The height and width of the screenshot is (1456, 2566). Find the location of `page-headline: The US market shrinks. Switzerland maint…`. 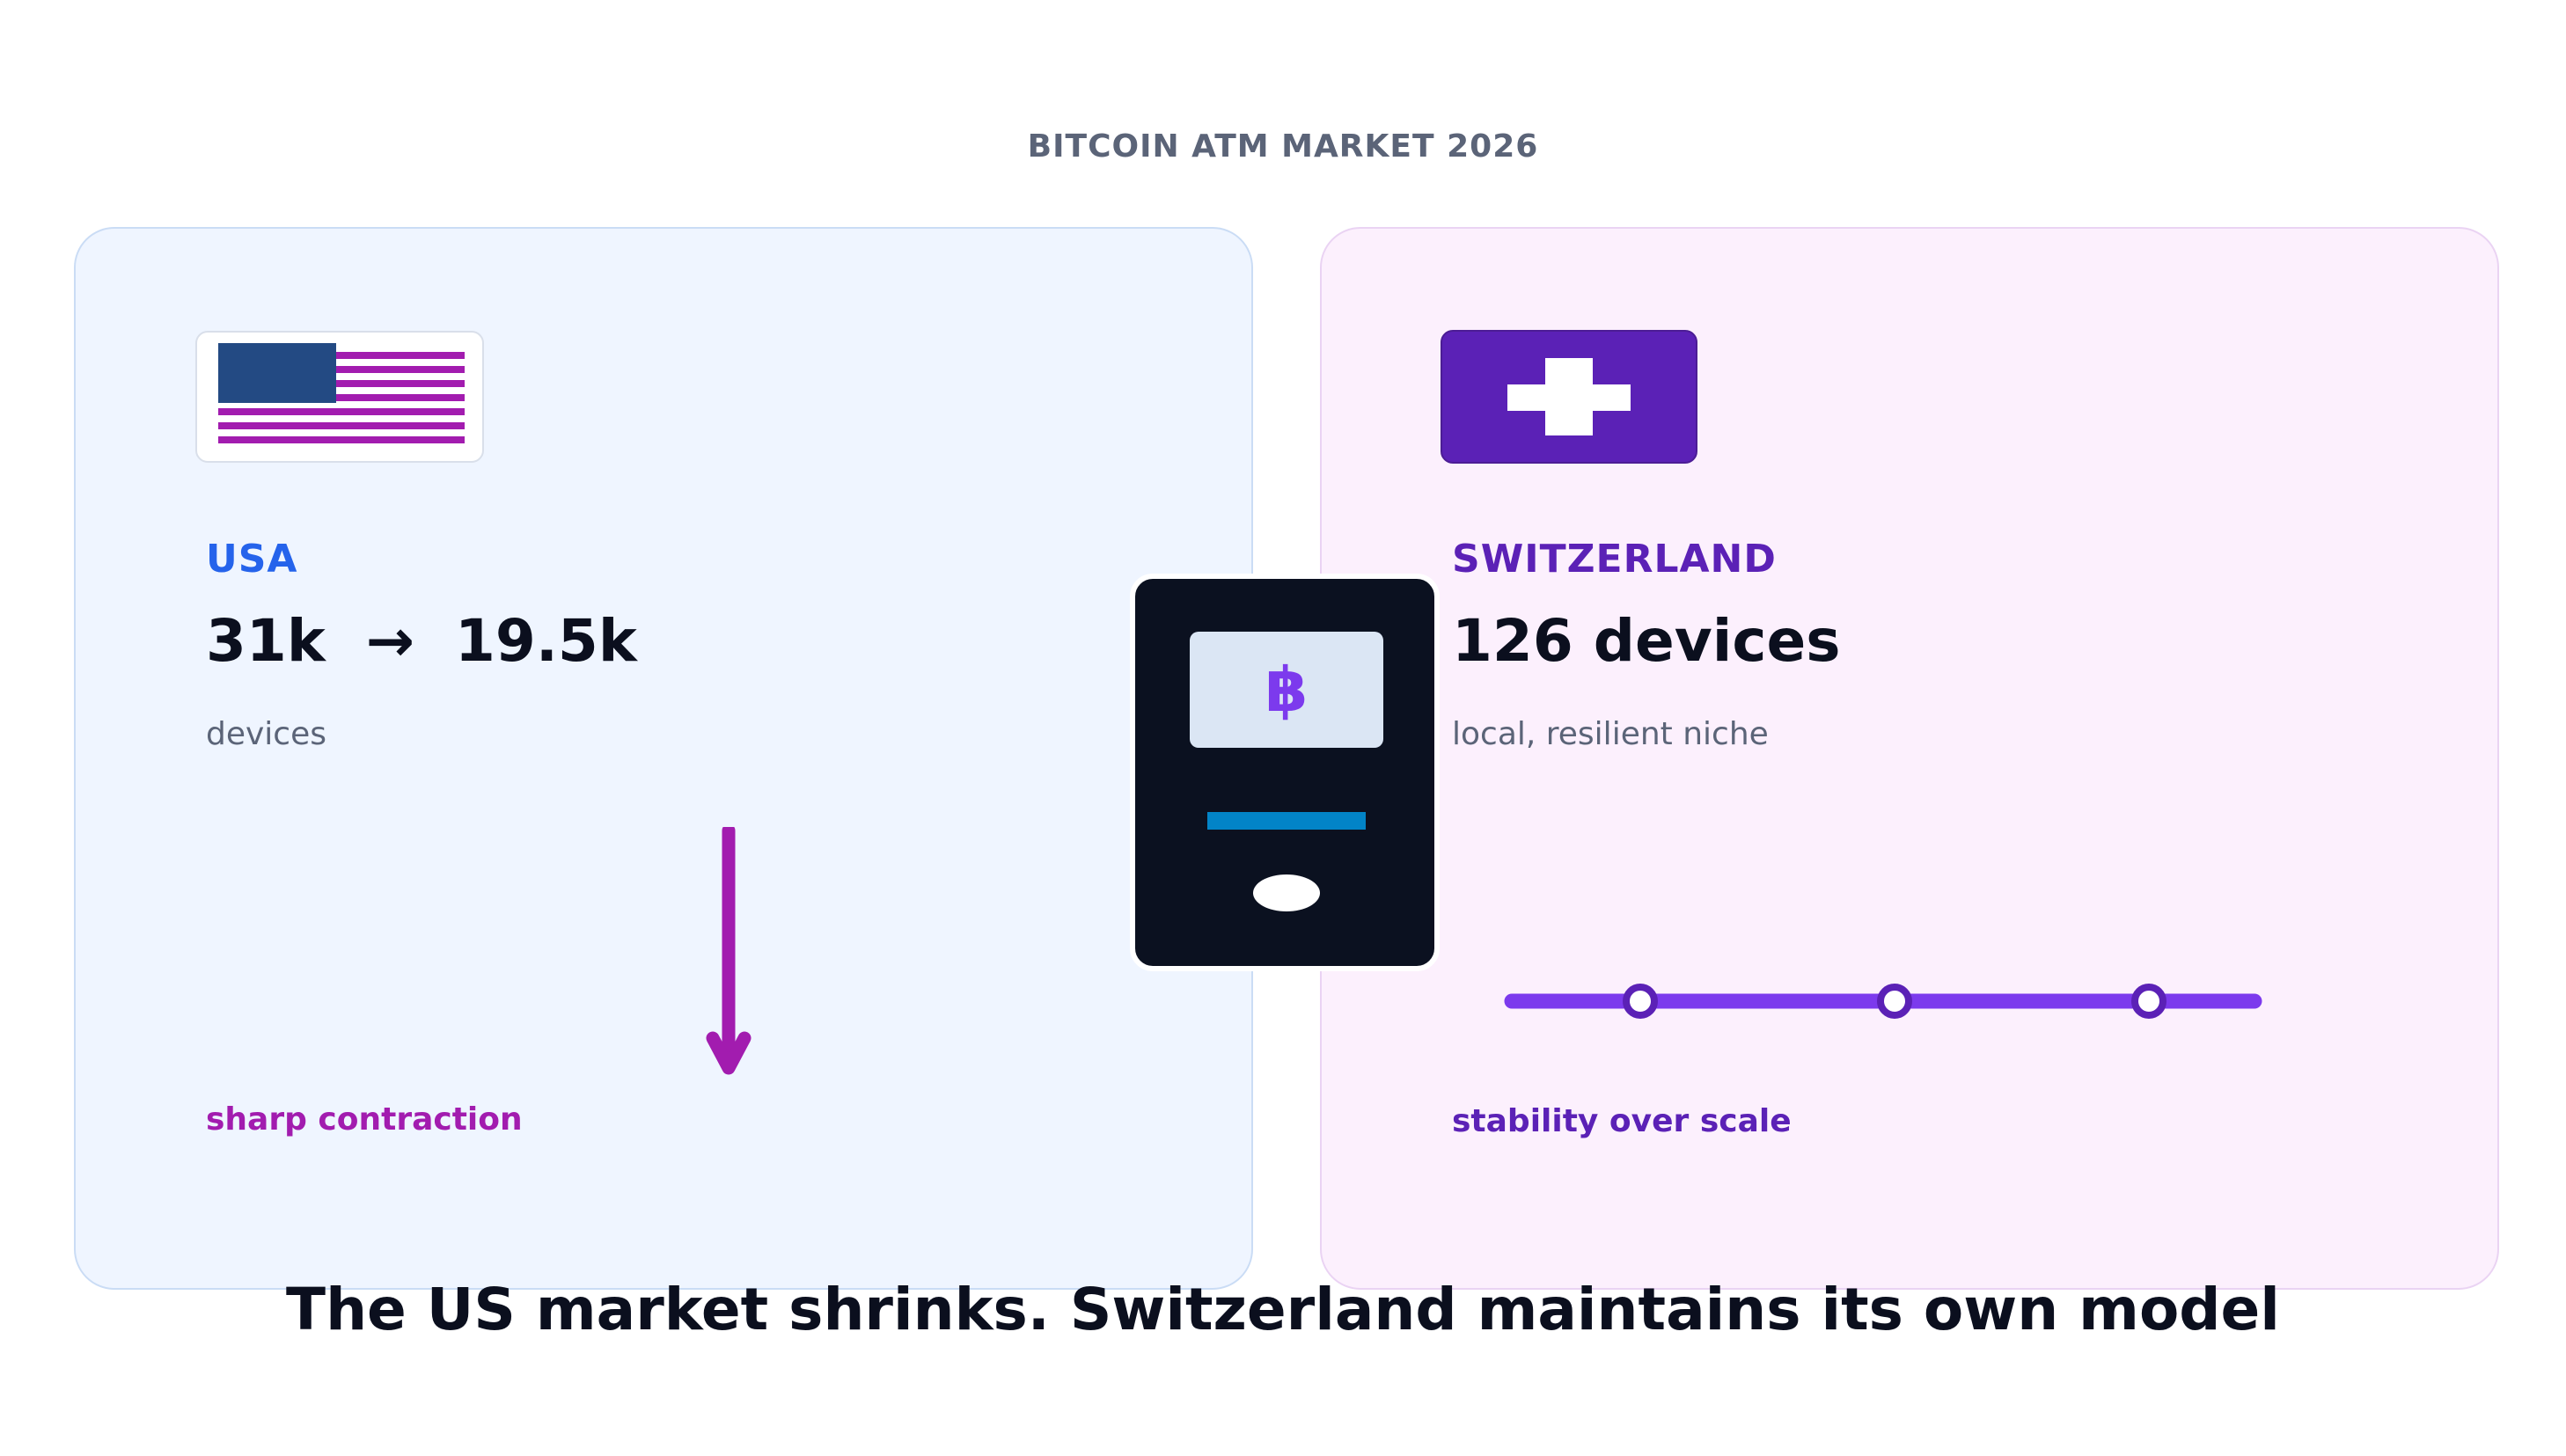

page-headline: The US market shrinks. Switzerland maint… is located at coordinates (1283, 1309).